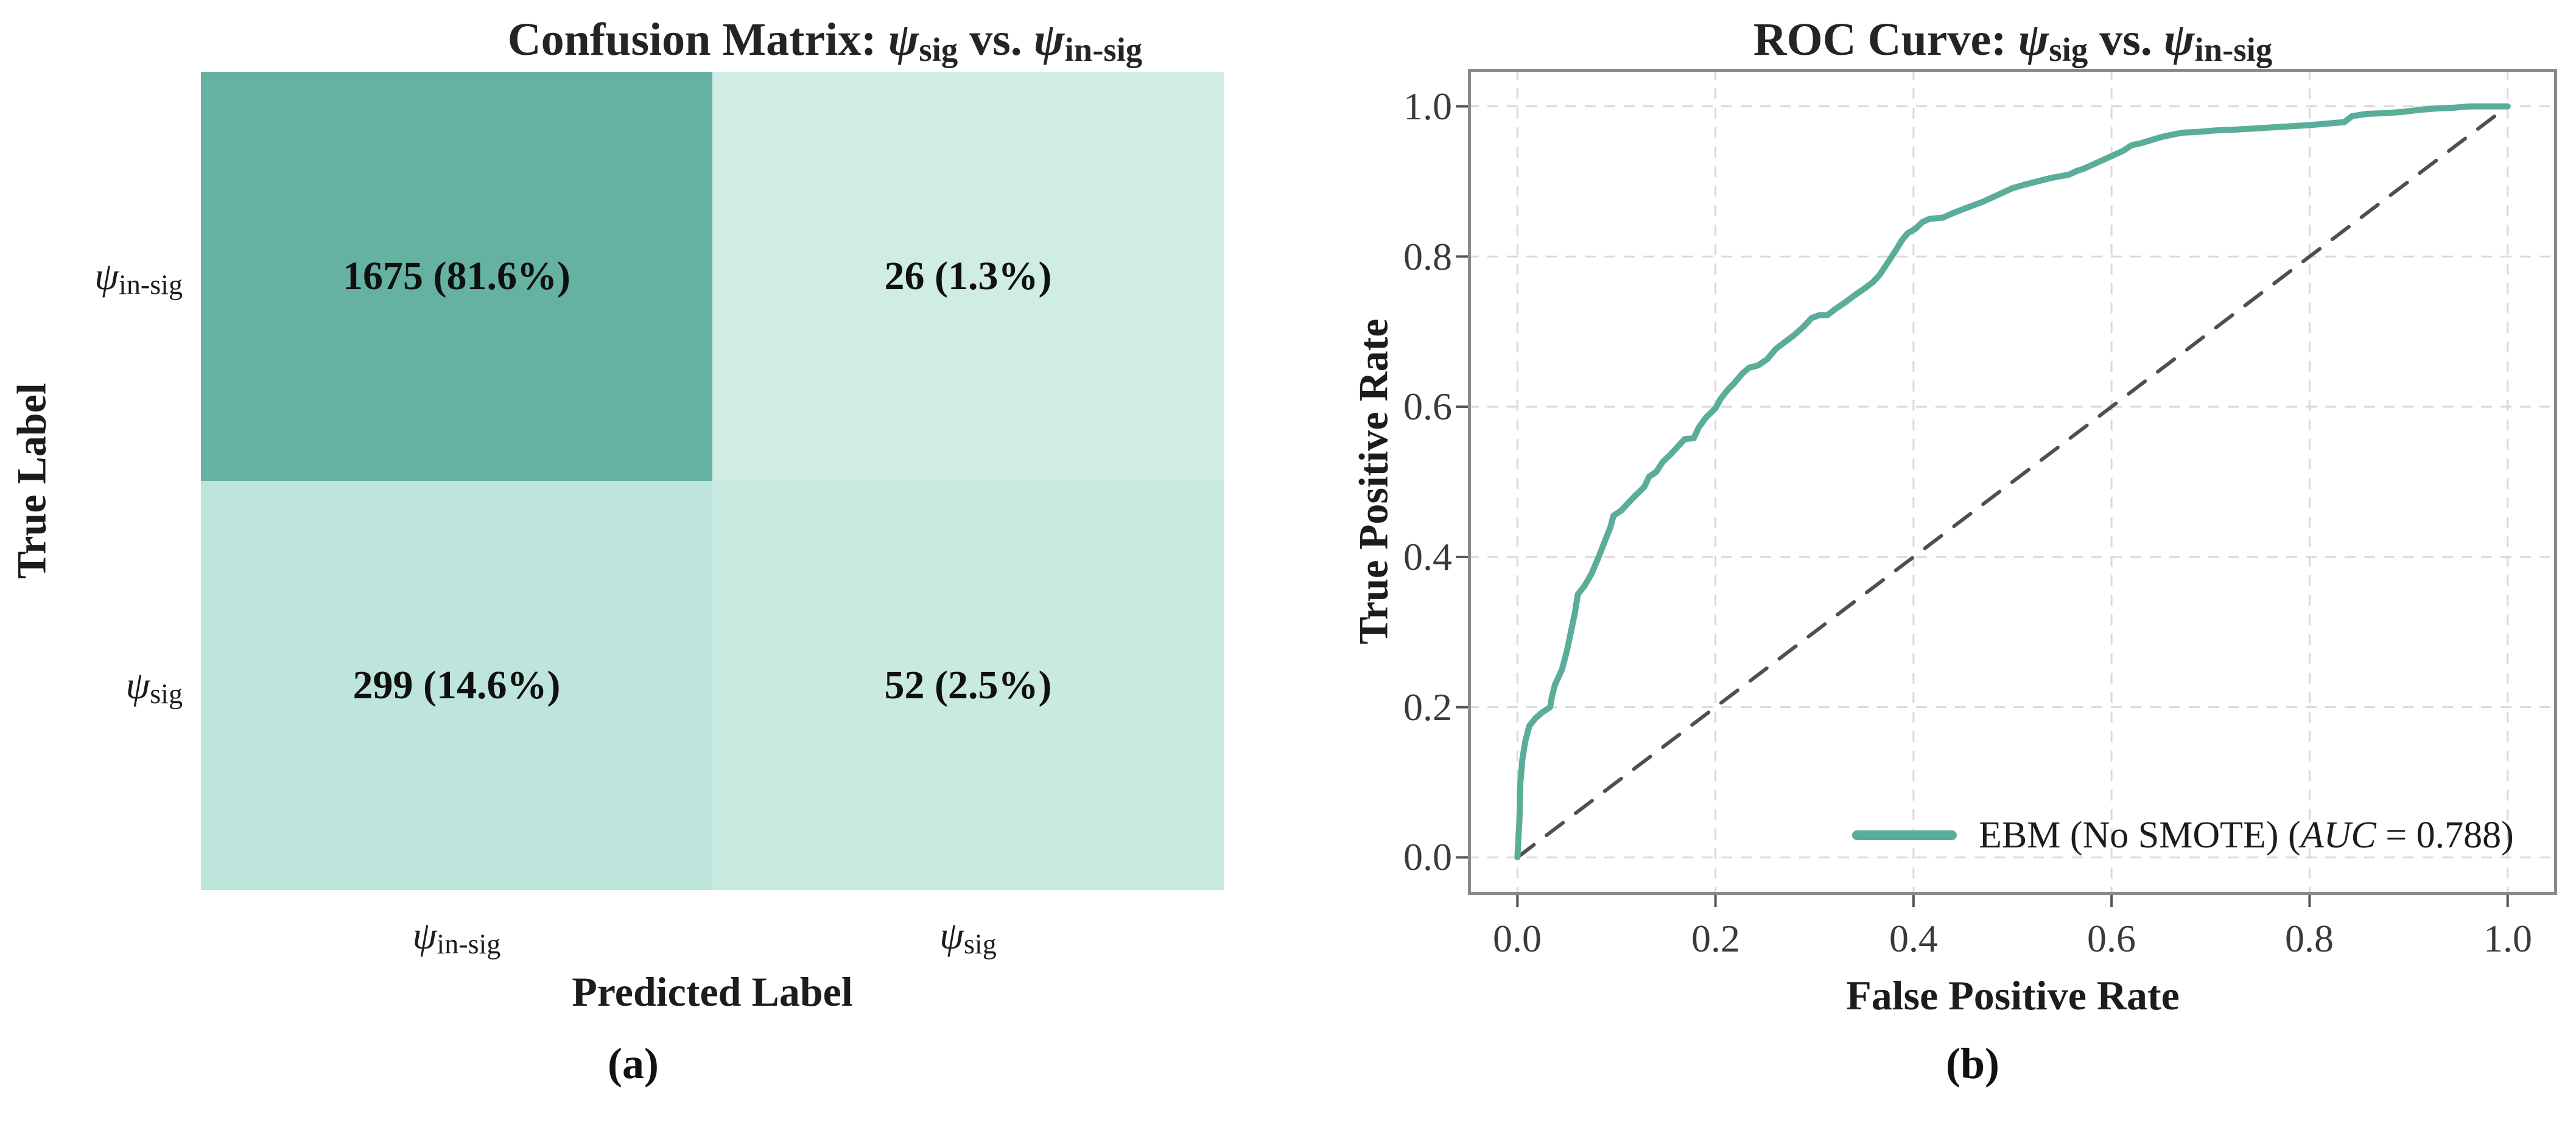  I want to click on cm-col-sub: in-sig, so click(469, 944).